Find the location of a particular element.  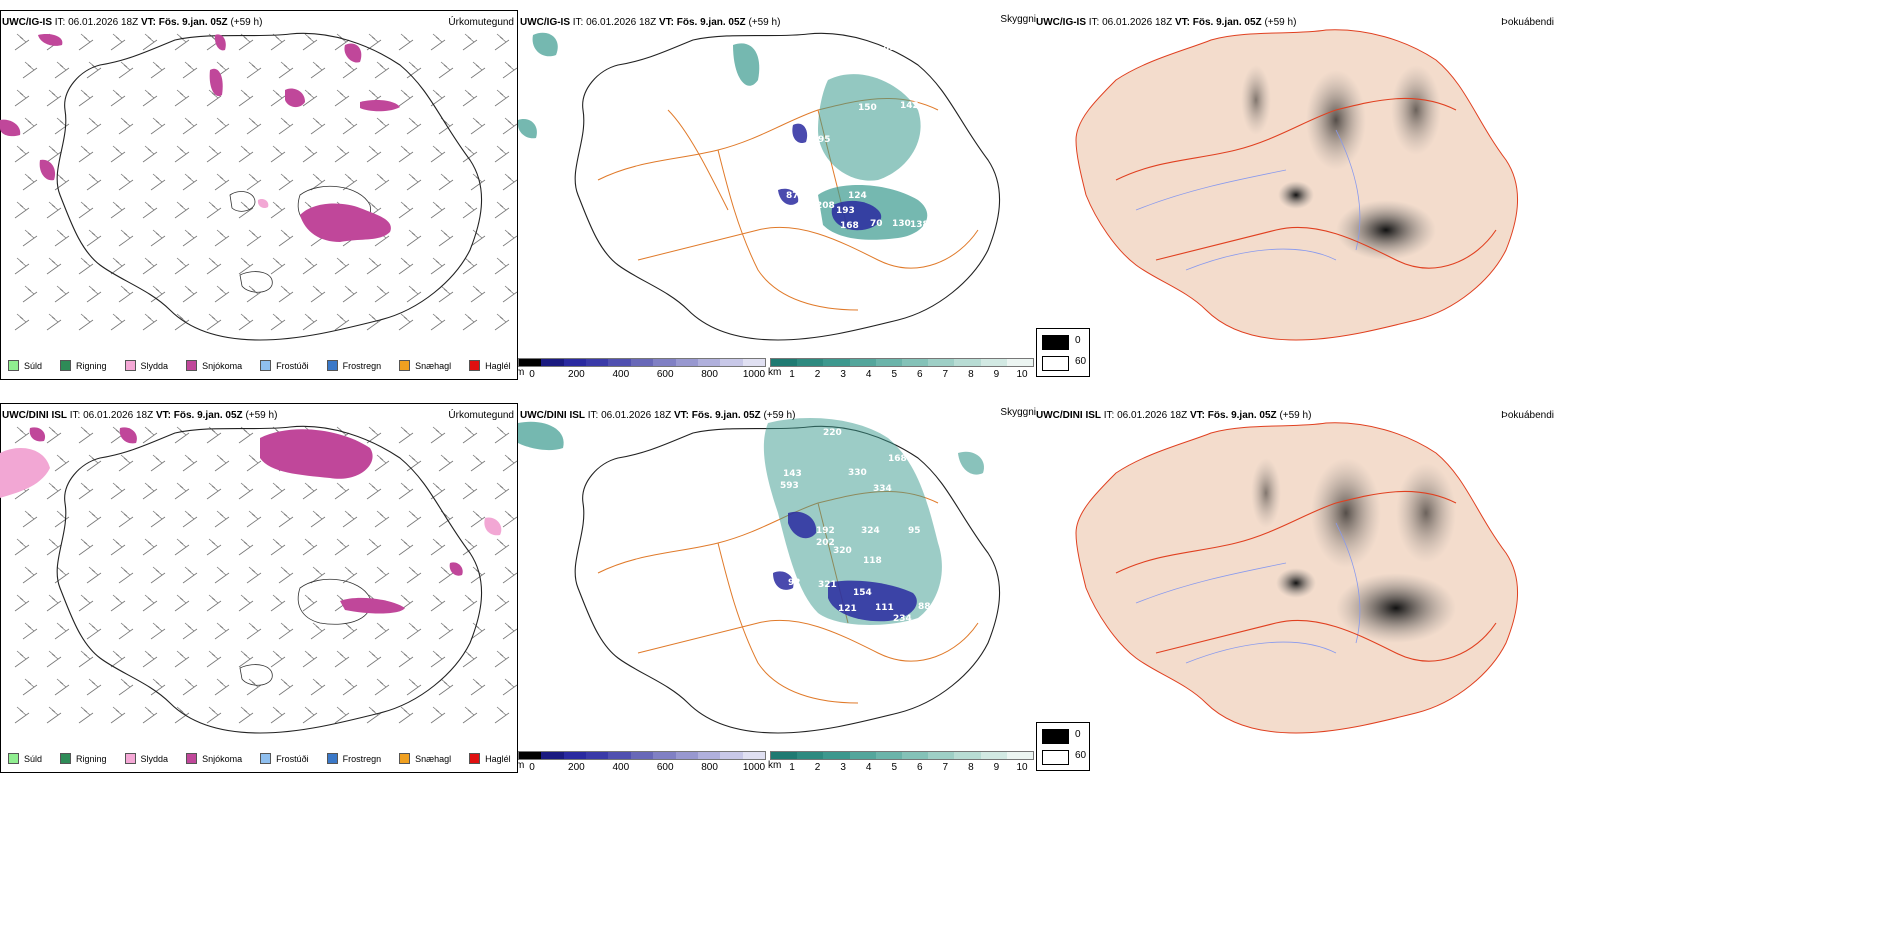

low-cloud-area is located at coordinates (802, 525).